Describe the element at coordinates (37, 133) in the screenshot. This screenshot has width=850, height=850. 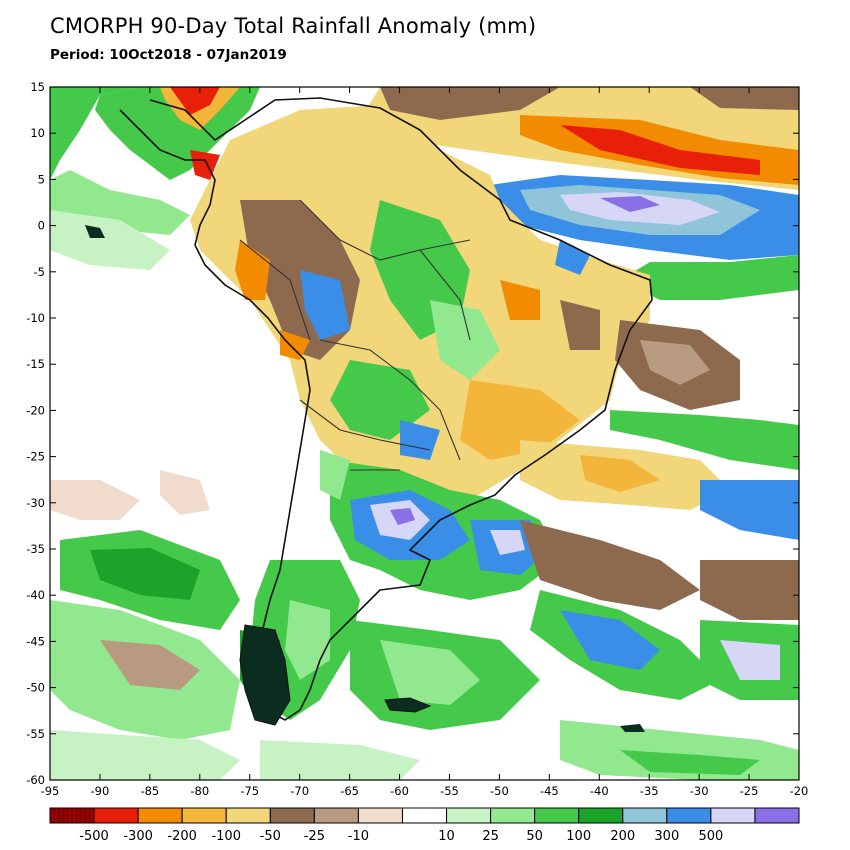
I see `lat-tick-label: 10` at that location.